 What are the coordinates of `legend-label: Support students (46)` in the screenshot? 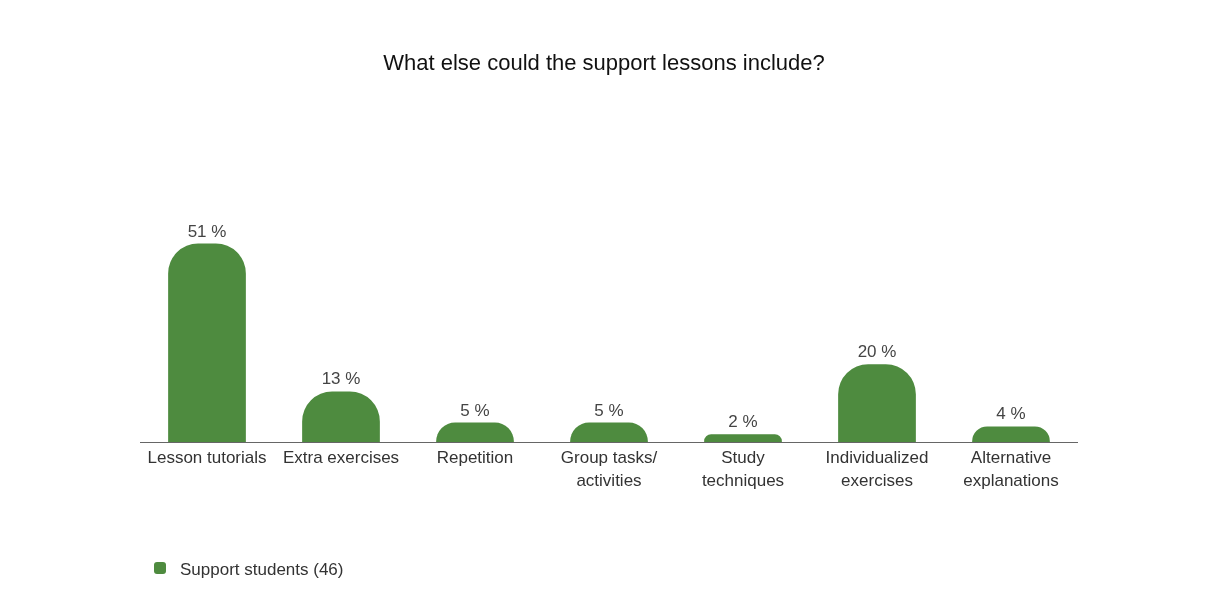 It's located at (262, 569).